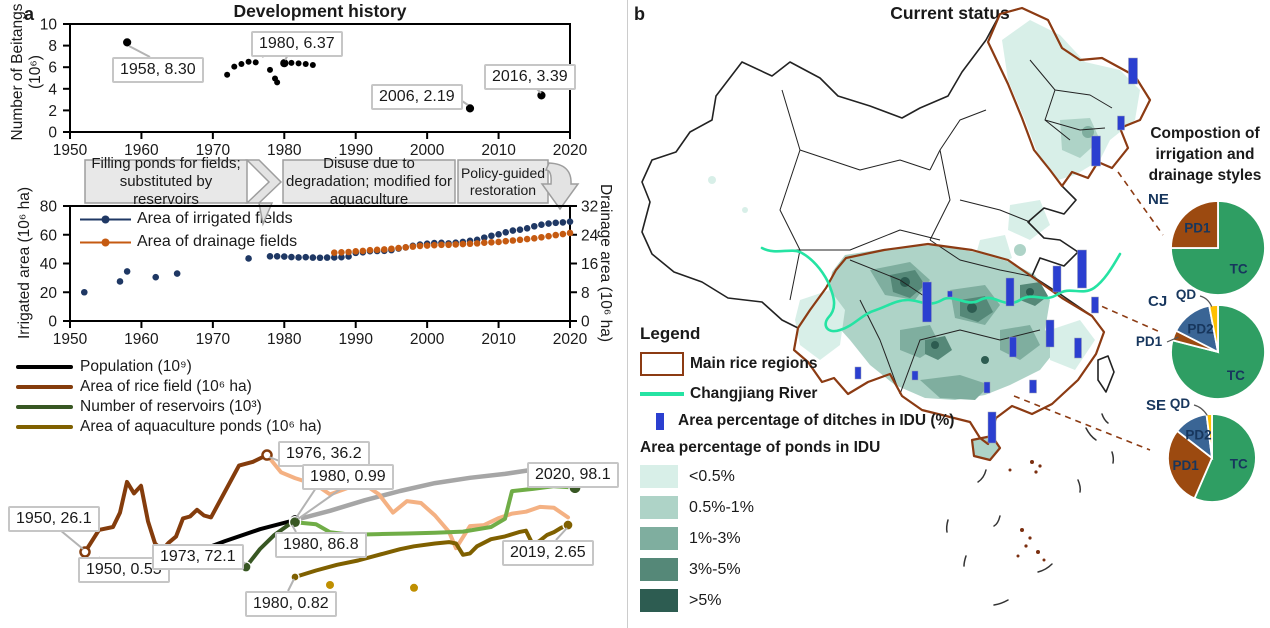 The width and height of the screenshot is (1270, 628). What do you see at coordinates (498, 150) in the screenshot?
I see `svg-text: 2010` at bounding box center [498, 150].